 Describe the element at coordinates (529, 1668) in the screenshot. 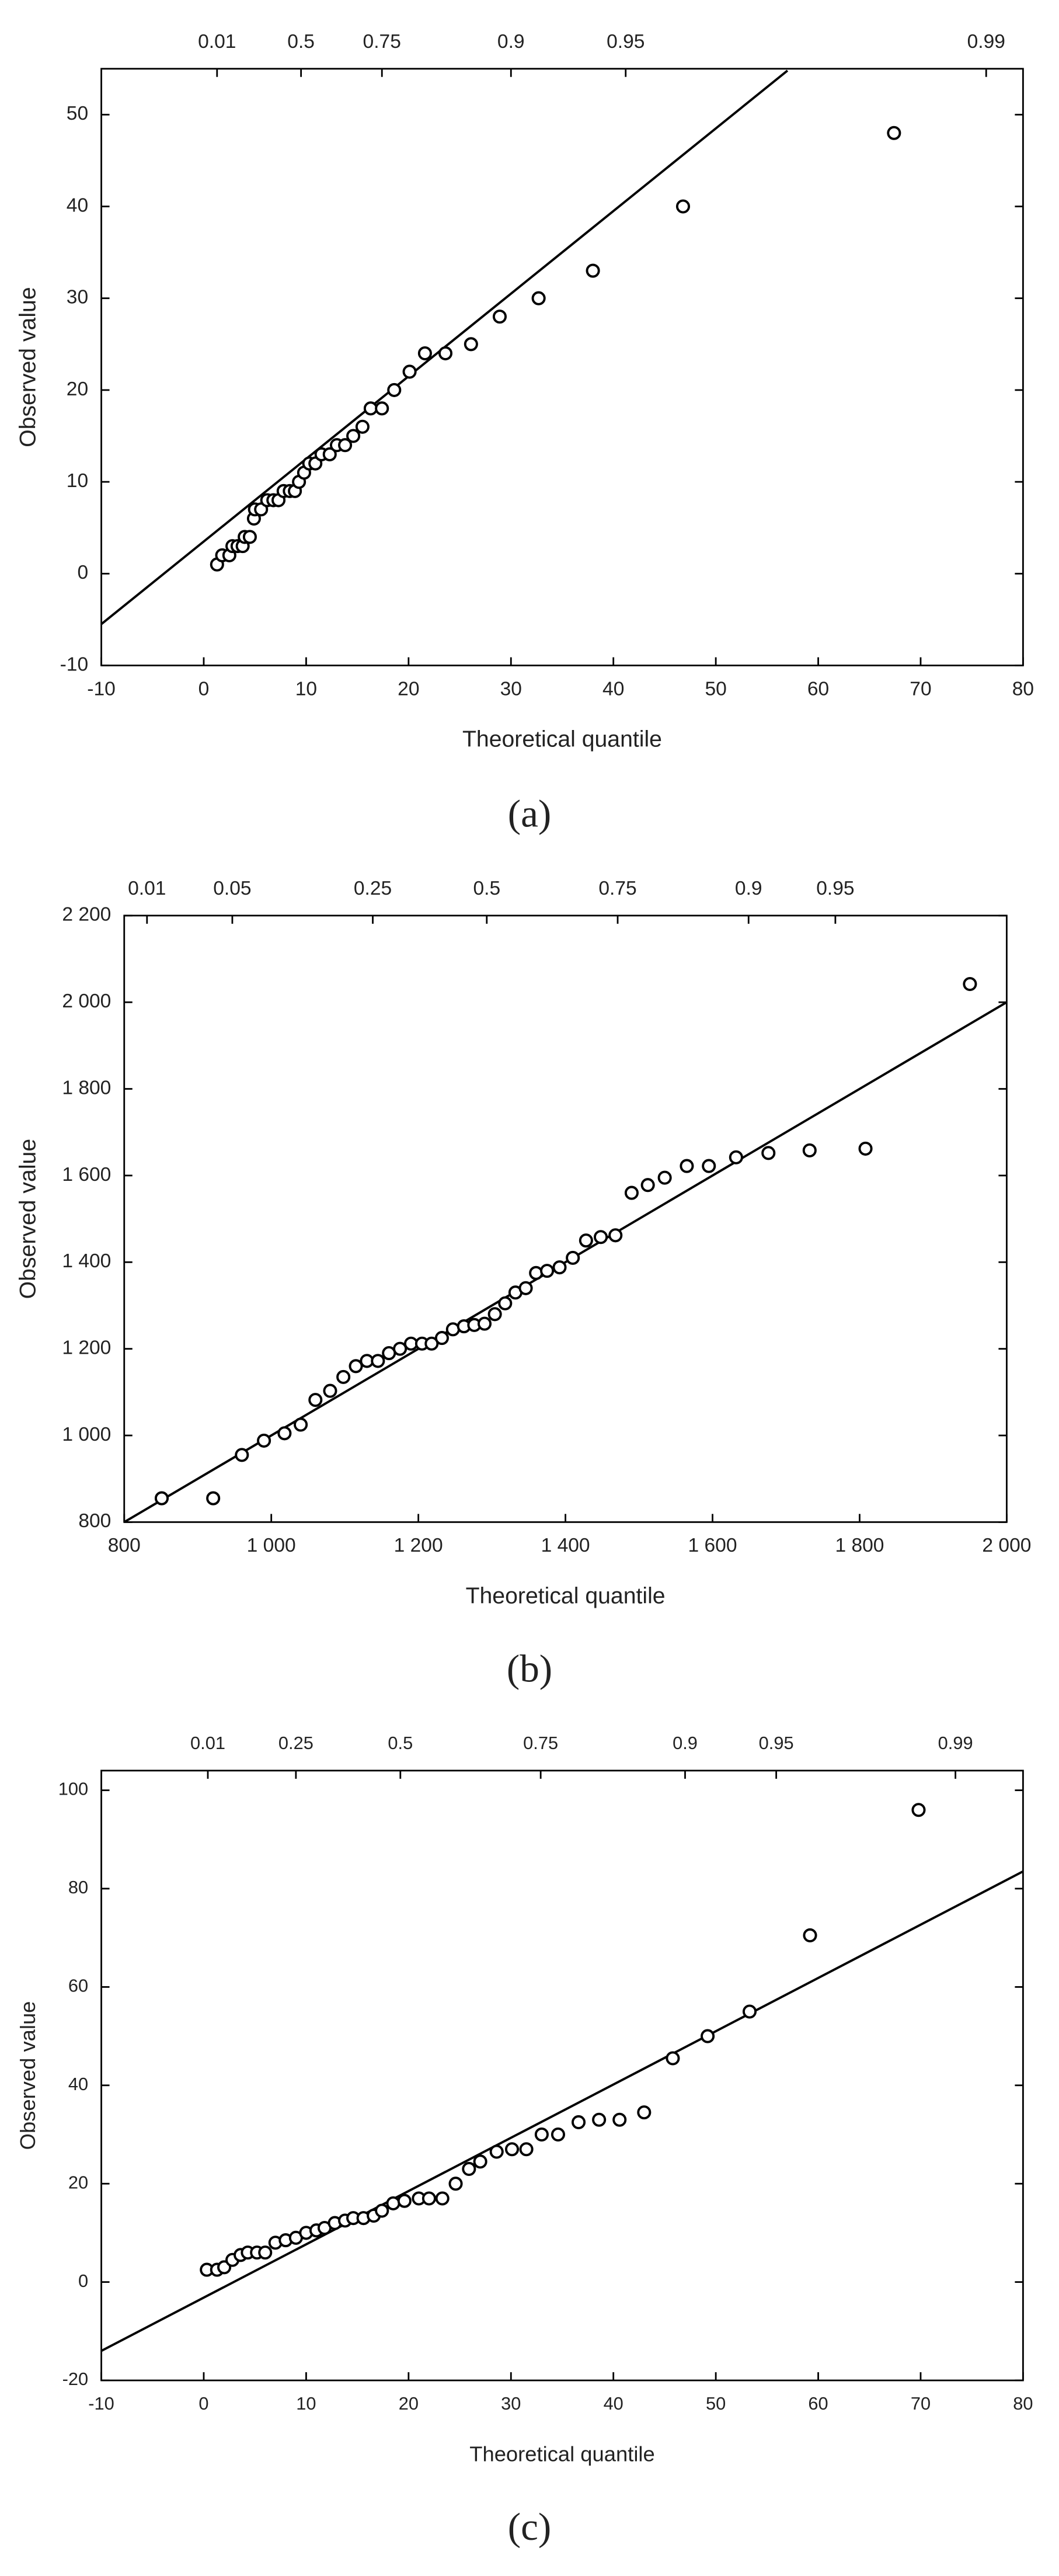

I see `panel-label: (b)` at that location.